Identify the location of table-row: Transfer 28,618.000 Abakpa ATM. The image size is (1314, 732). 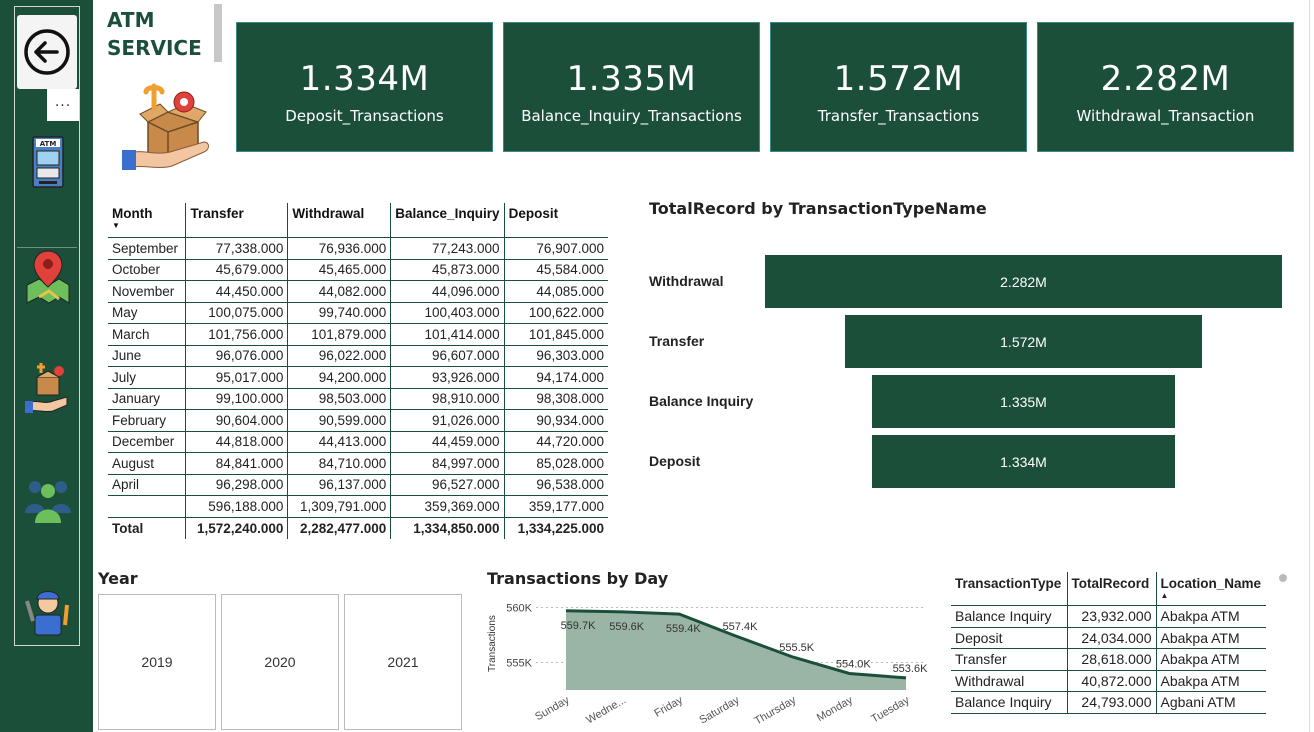
(1108, 659).